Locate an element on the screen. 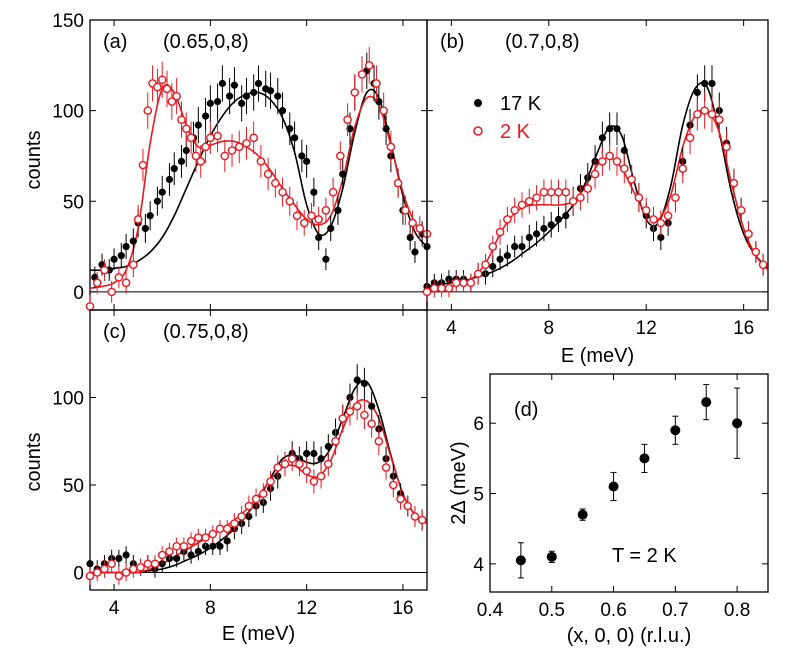 This screenshot has width=789, height=657. x-axis-label: (x, 0, 0) (r.l.u.) is located at coordinates (629, 636).